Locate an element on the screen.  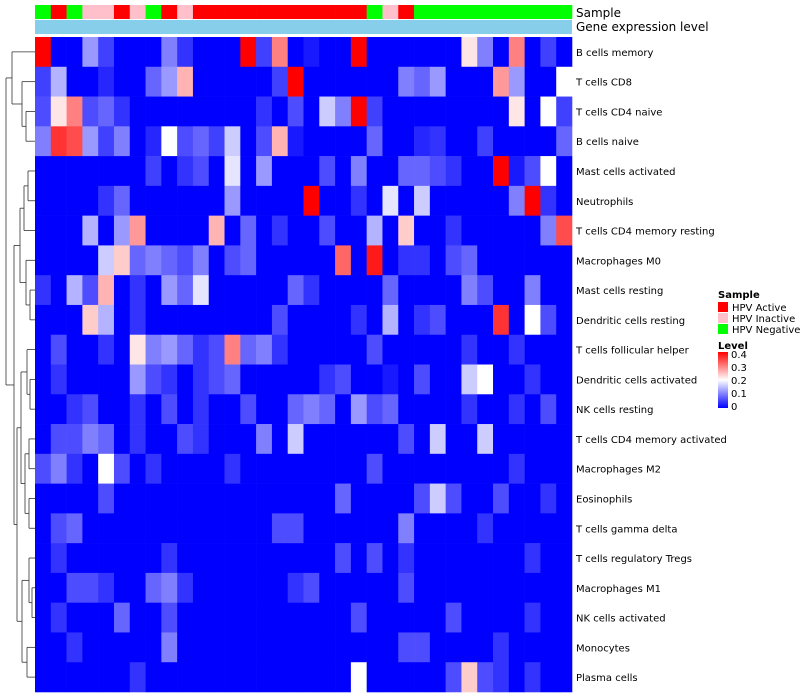
legend-level-tick: 0.3 is located at coordinates (739, 368).